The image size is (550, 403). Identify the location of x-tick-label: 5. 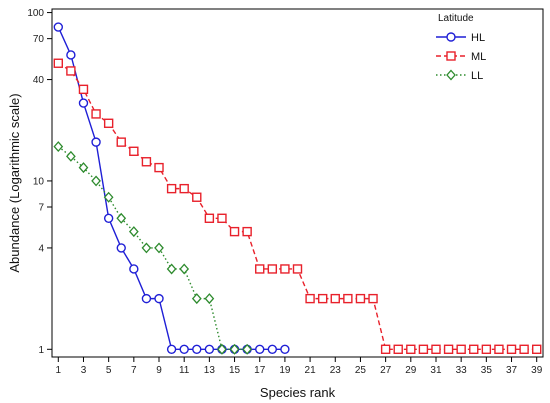
(109, 370).